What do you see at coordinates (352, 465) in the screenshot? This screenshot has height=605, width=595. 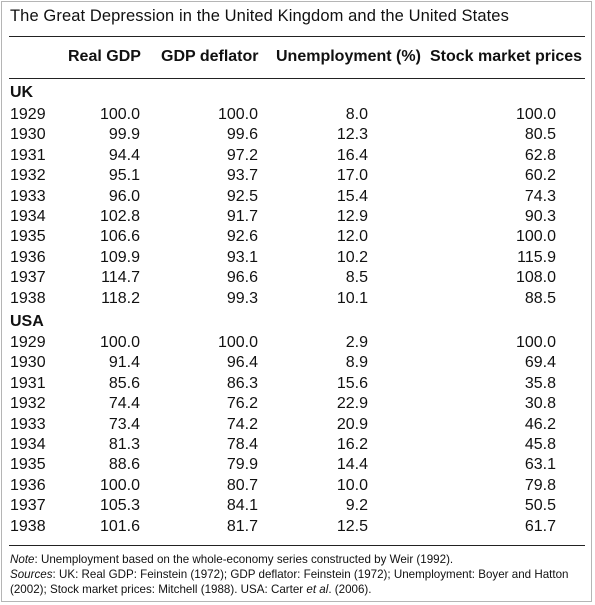 I see `cell-unemployment: 14.4` at bounding box center [352, 465].